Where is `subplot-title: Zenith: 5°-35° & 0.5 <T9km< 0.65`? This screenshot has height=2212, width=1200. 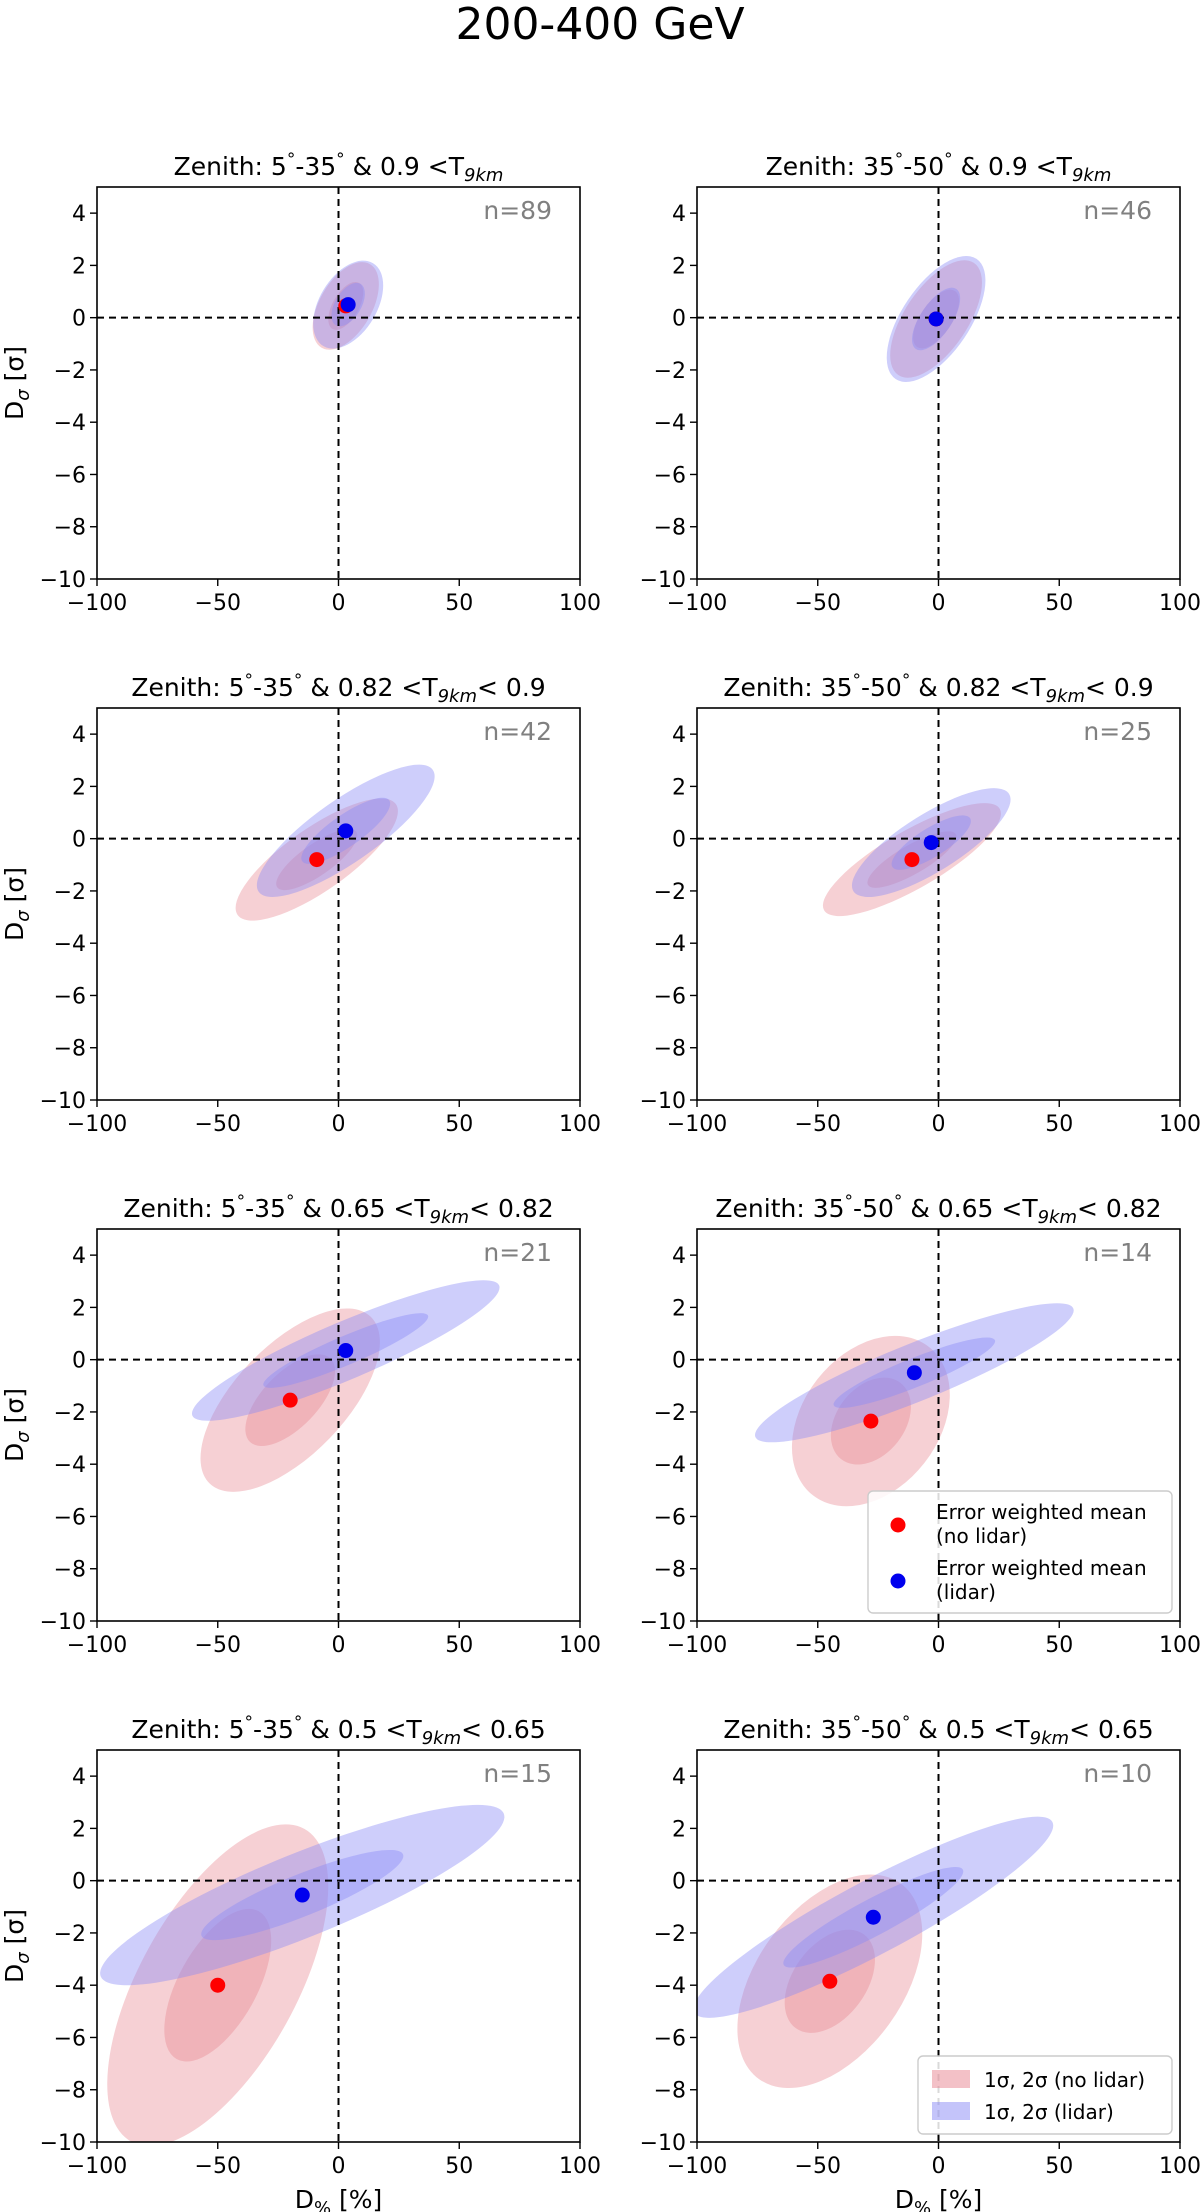 subplot-title: Zenith: 5°-35° & 0.5 <T9km< 0.65 is located at coordinates (338, 1731).